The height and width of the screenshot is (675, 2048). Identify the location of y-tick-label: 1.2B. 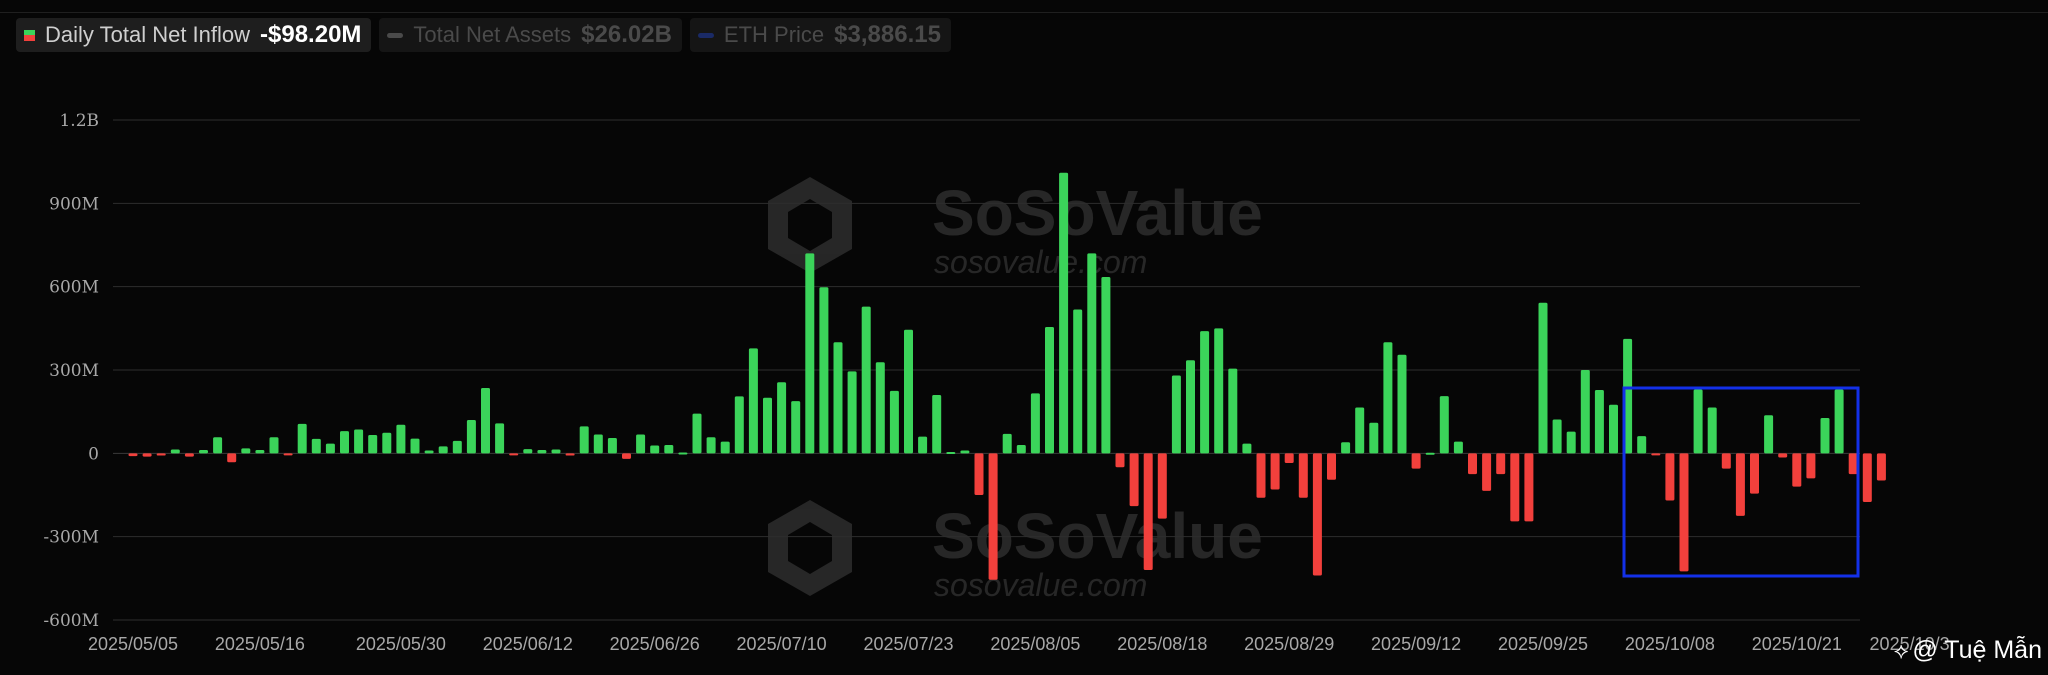
(79, 121).